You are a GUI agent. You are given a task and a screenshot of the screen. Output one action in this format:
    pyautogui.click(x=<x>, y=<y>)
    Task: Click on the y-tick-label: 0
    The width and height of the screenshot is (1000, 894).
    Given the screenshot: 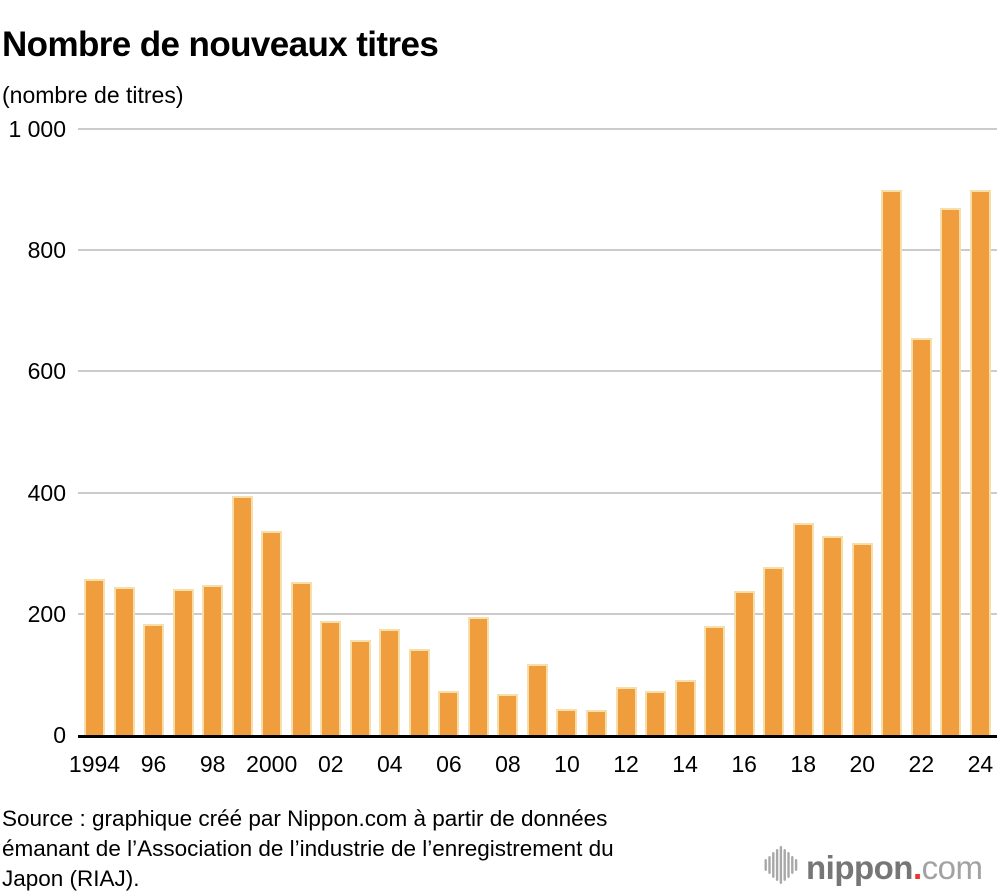 What is the action you would take?
    pyautogui.click(x=59, y=735)
    